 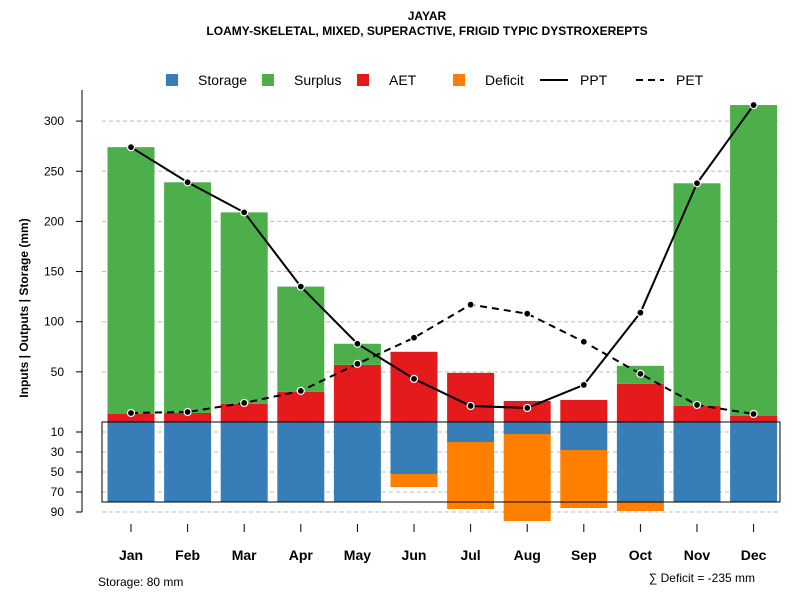 I want to click on legend-label-surplus: Surplus, so click(x=317, y=80).